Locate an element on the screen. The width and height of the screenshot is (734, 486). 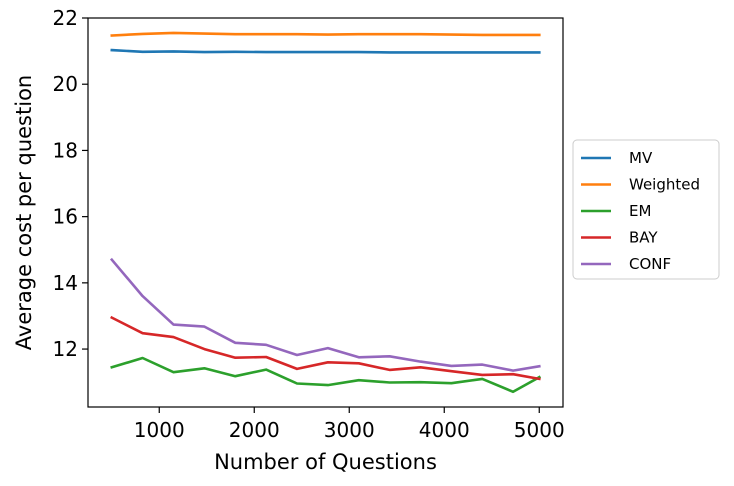
legend-label-mv: MV is located at coordinates (641, 158).